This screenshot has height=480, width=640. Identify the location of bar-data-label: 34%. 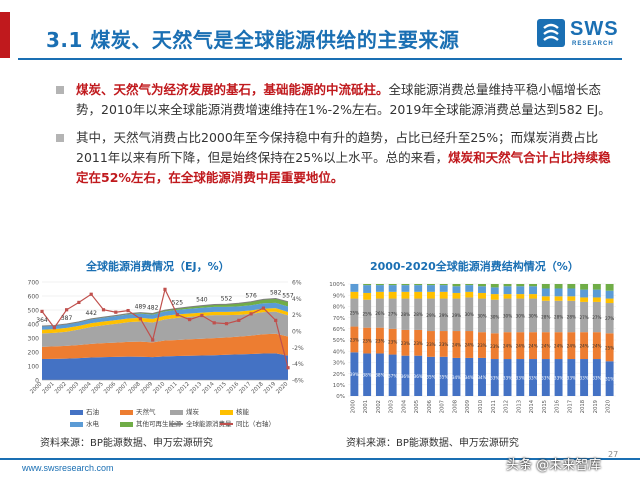
(481, 377).